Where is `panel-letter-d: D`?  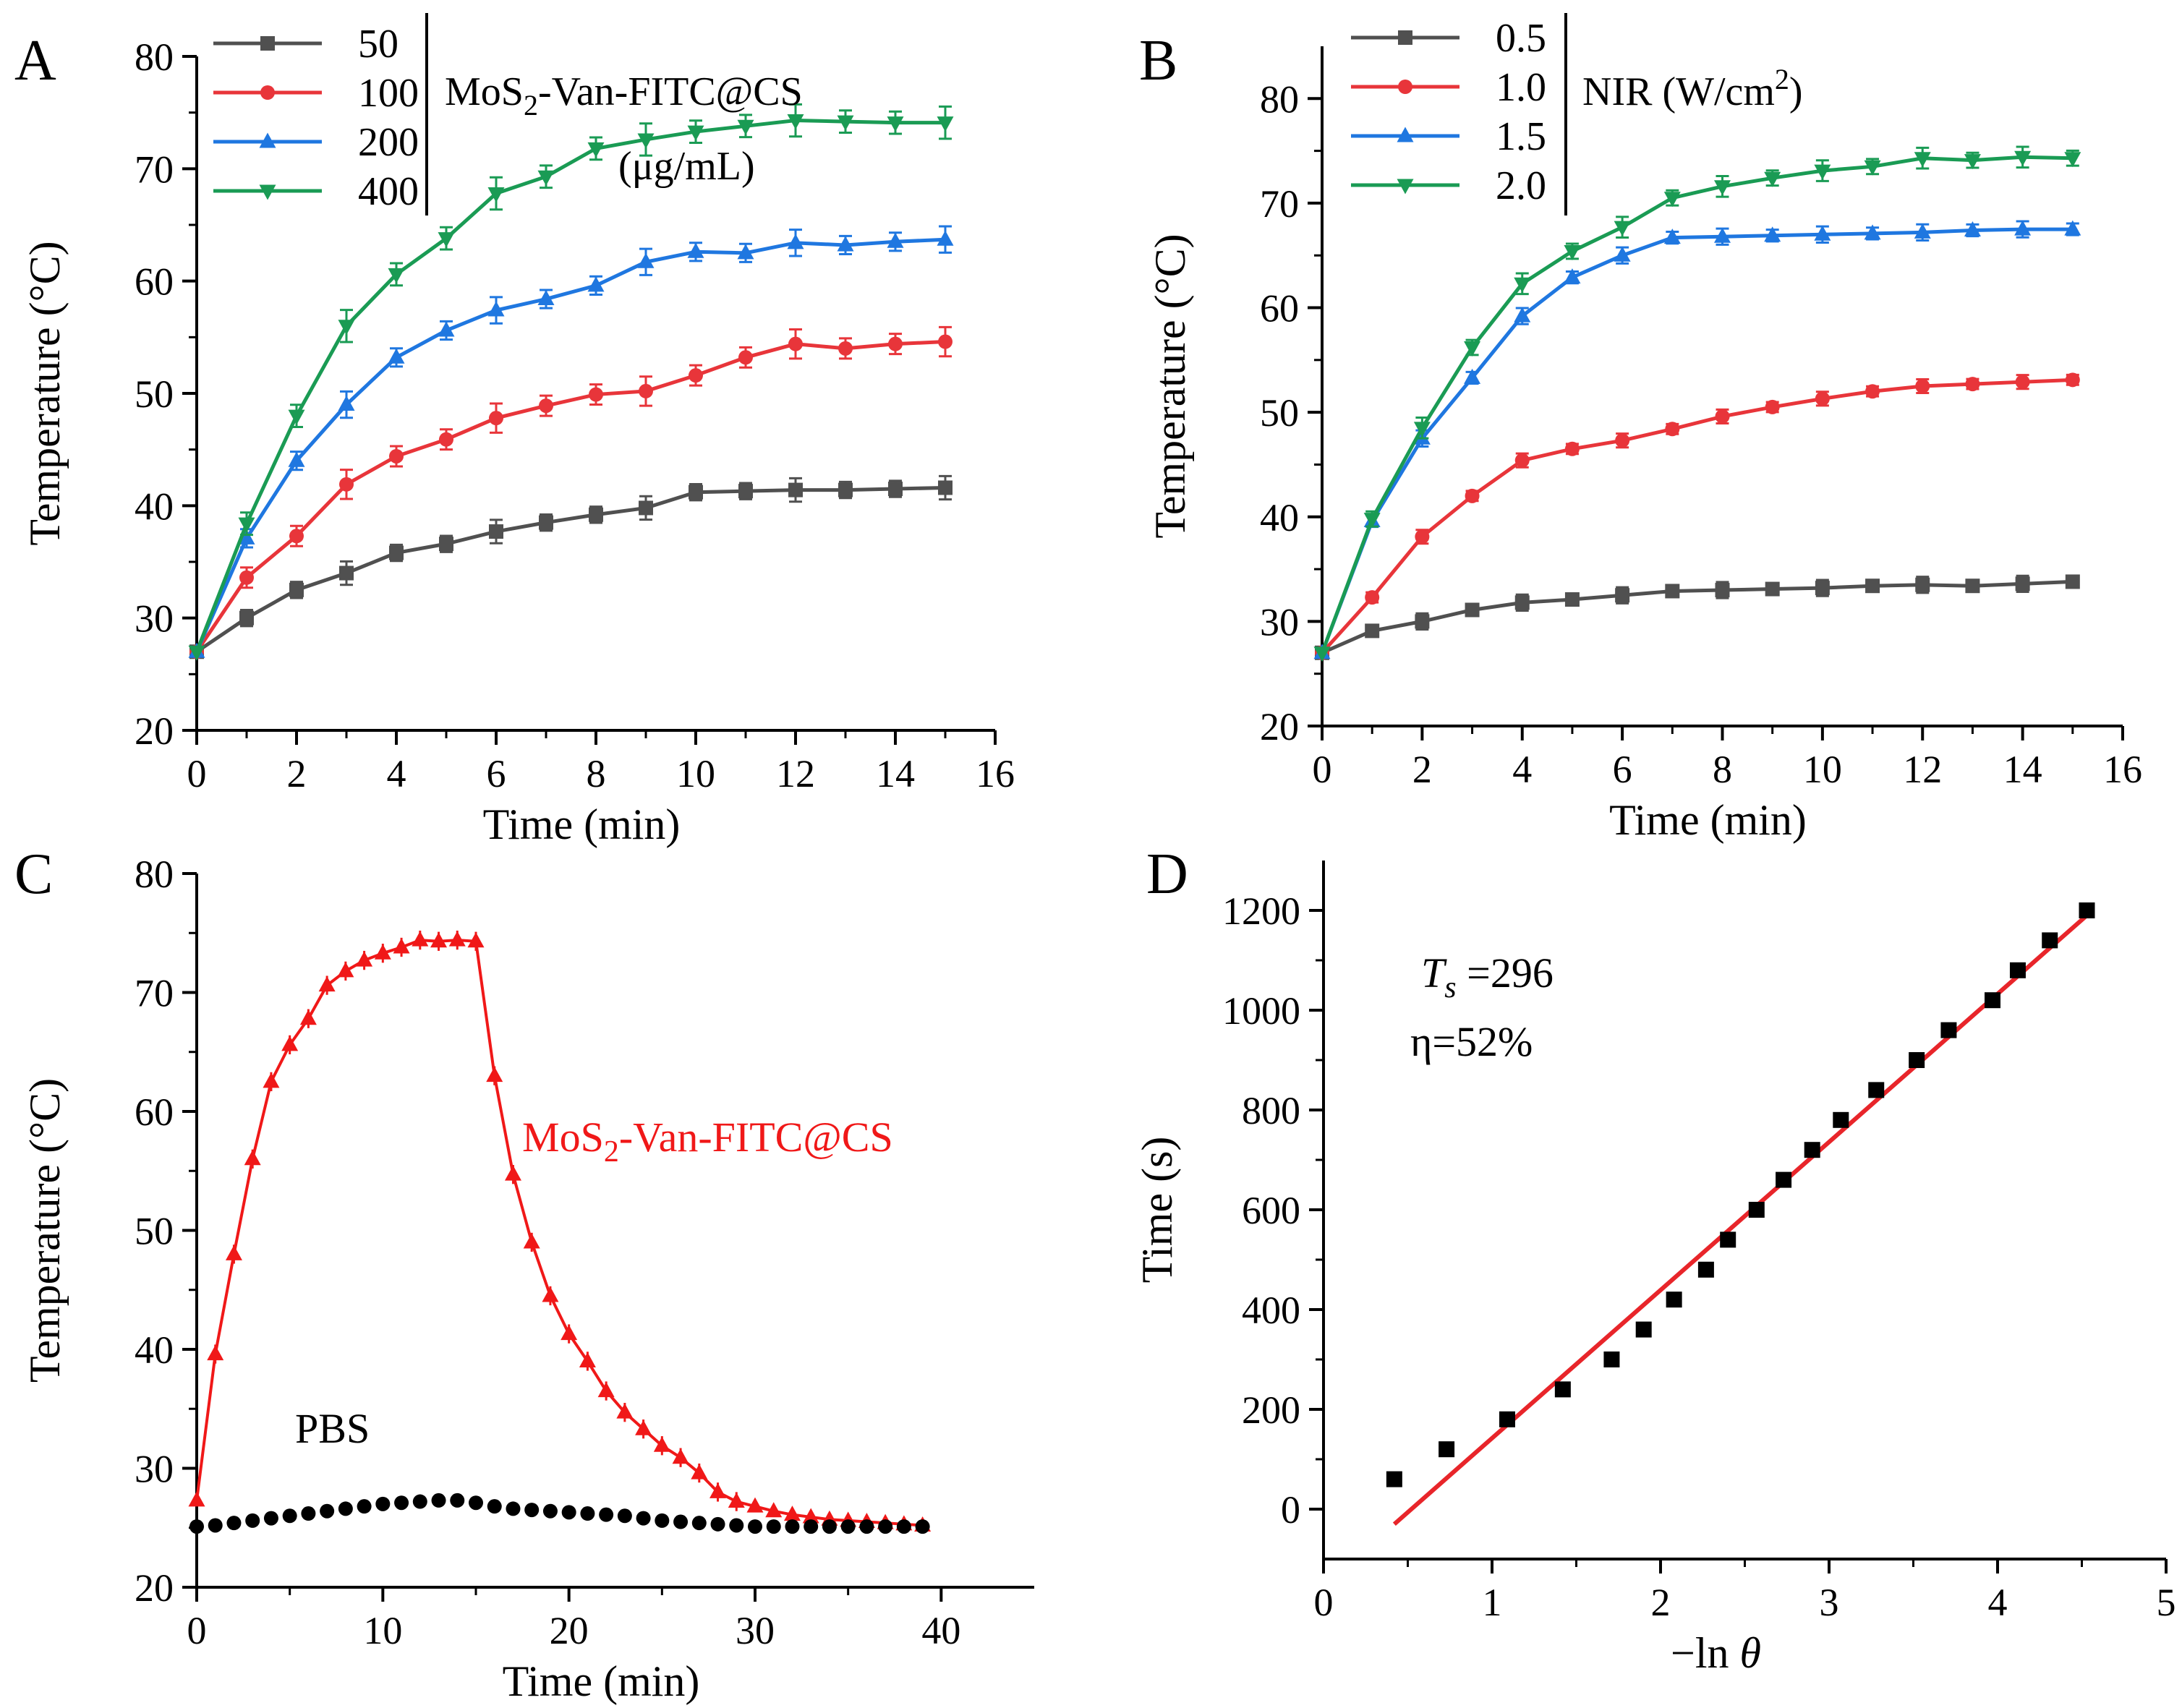 panel-letter-d: D is located at coordinates (1167, 874).